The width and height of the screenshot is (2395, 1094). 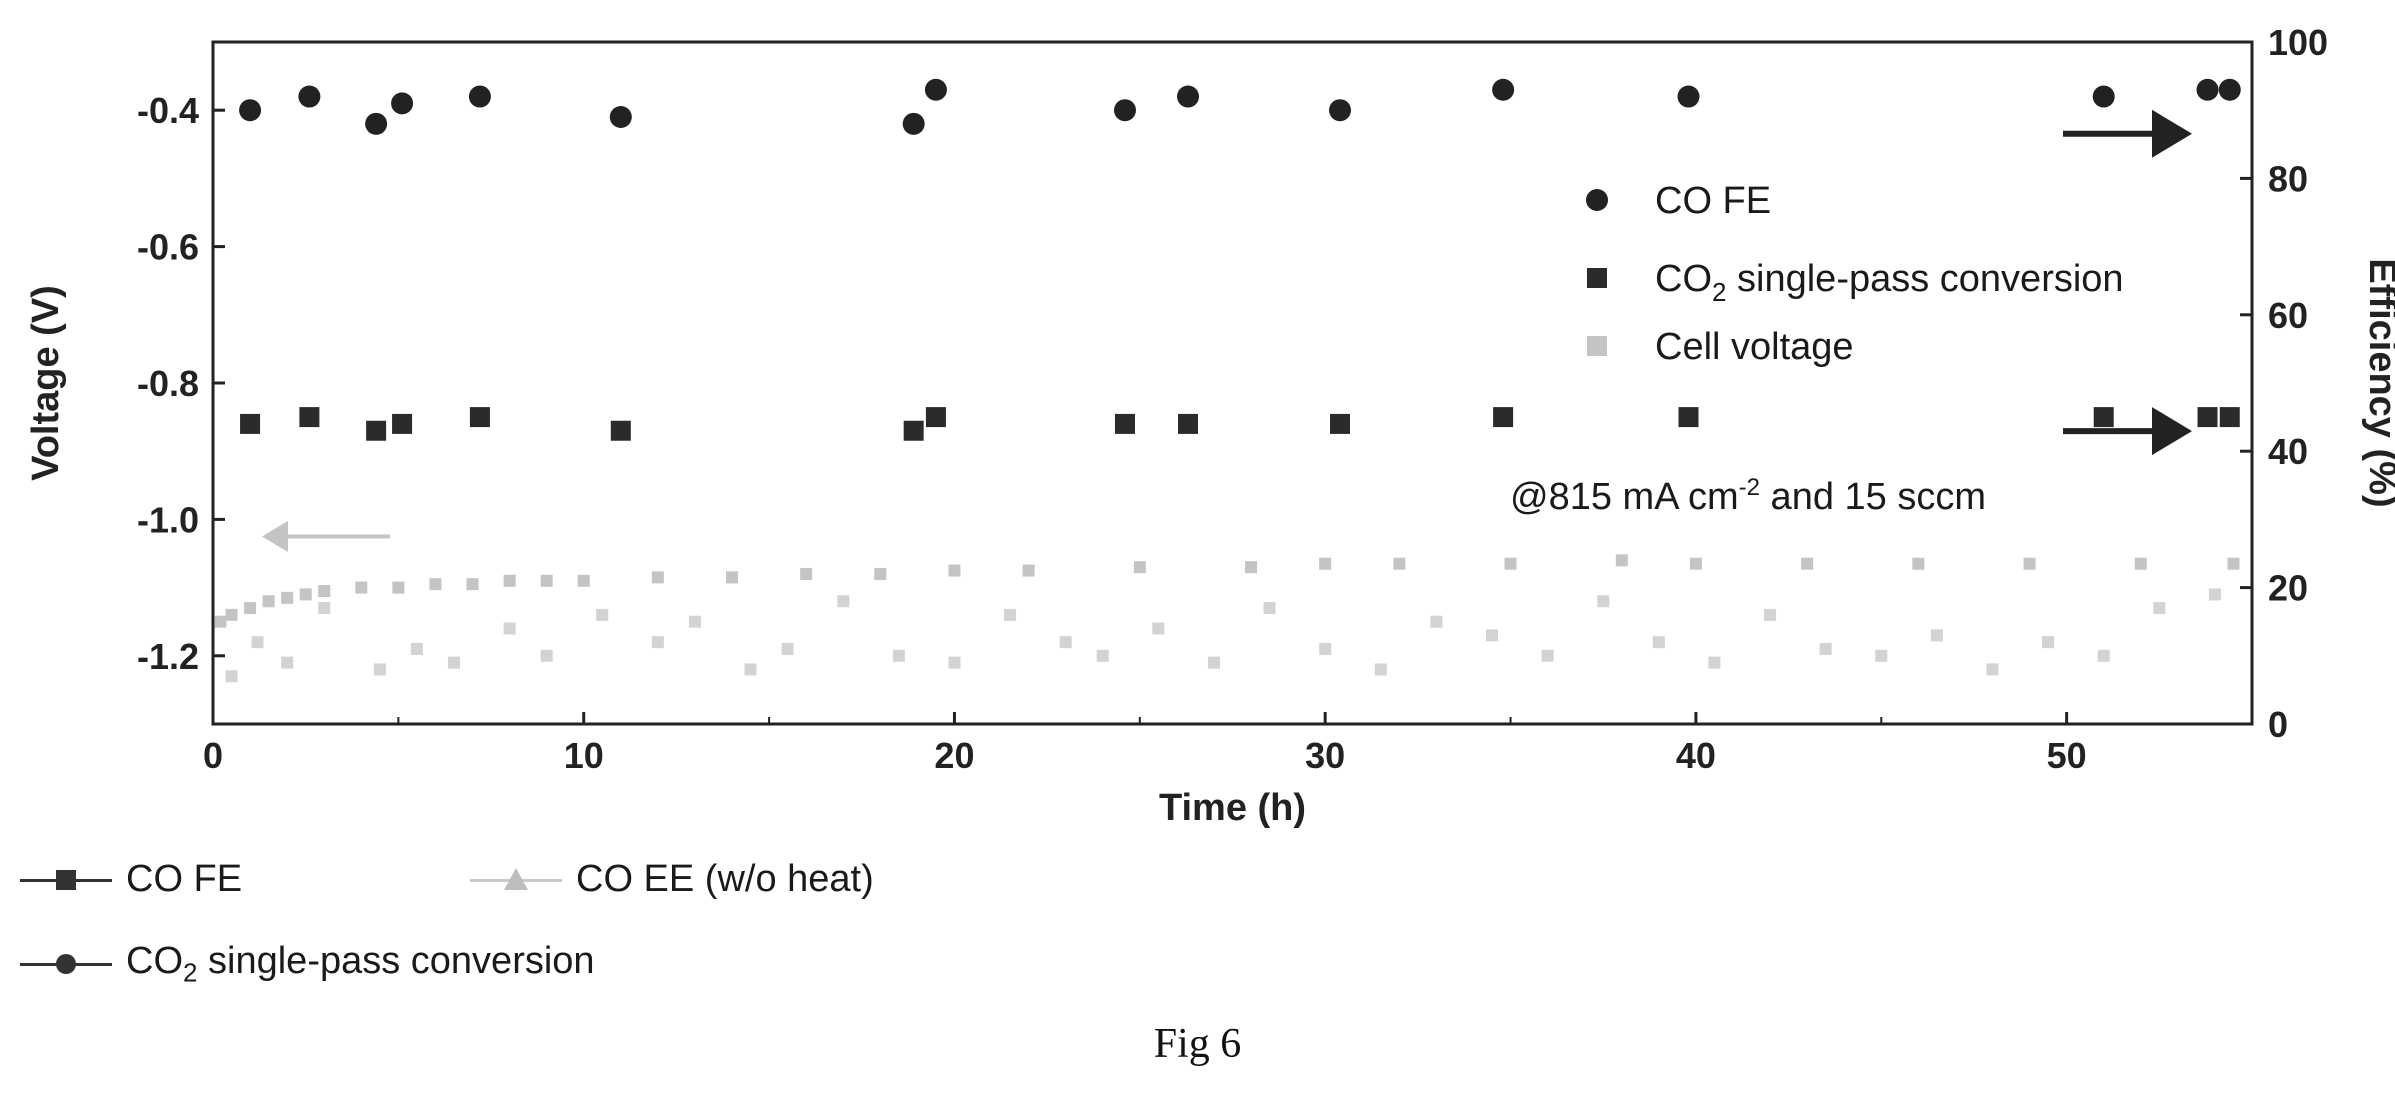 What do you see at coordinates (2172, 431) in the screenshot?
I see `arrow-head-icon` at bounding box center [2172, 431].